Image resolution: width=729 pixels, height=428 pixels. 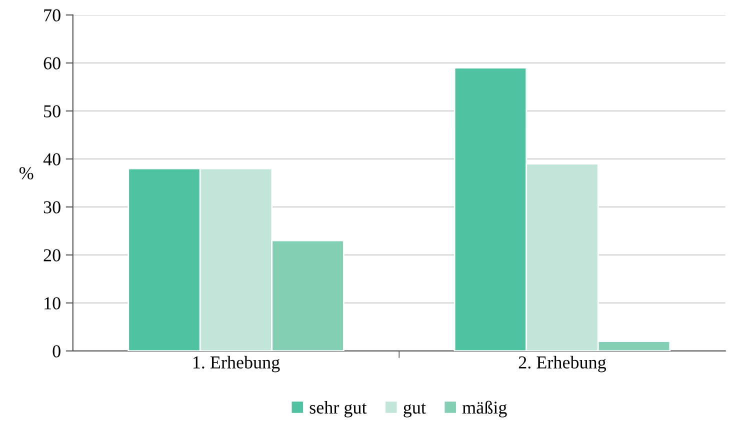 What do you see at coordinates (52, 255) in the screenshot?
I see `y-tick-label: 20` at bounding box center [52, 255].